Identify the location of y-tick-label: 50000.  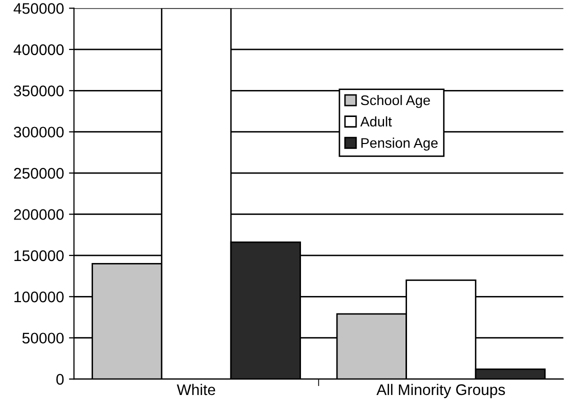
(43, 338).